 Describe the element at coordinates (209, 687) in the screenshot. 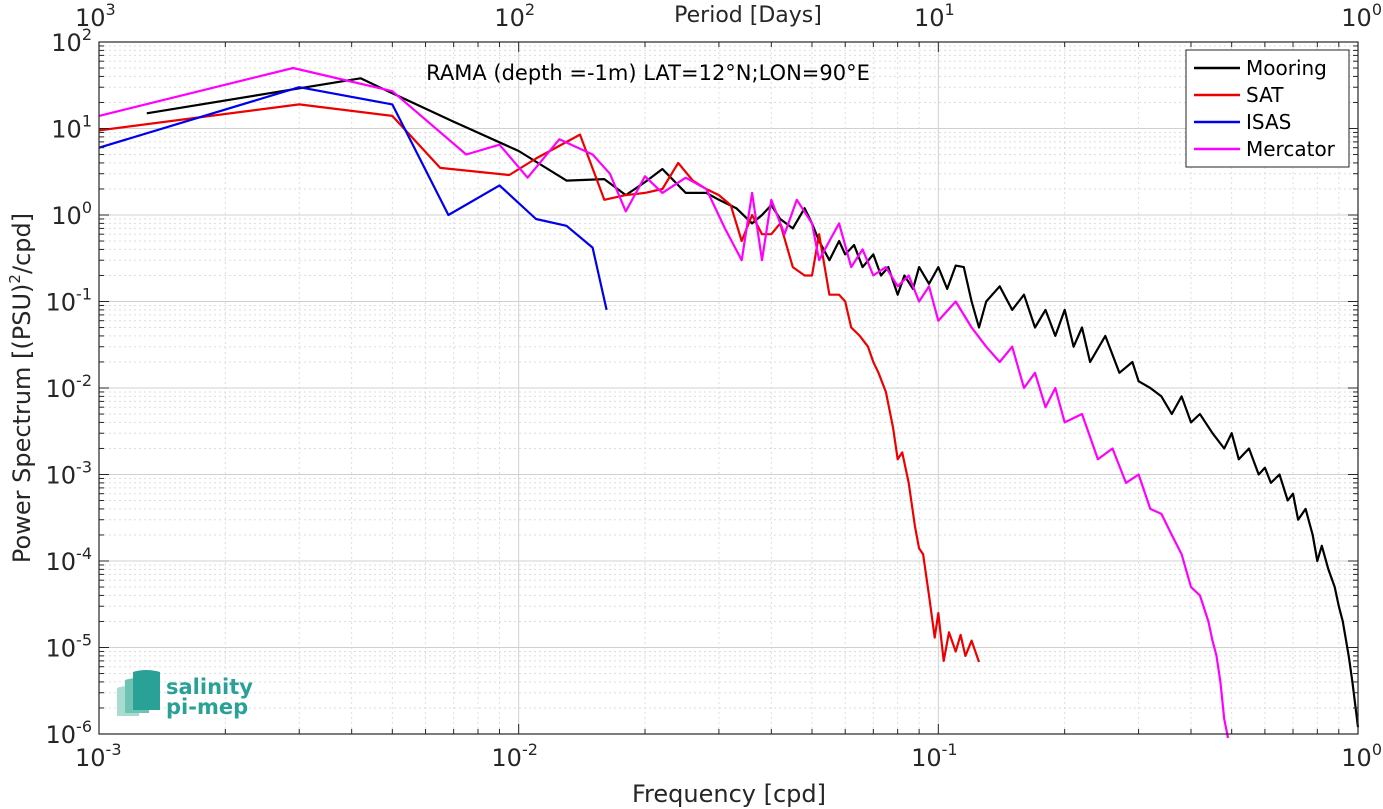

I see `logo-text-line1: salinity` at that location.